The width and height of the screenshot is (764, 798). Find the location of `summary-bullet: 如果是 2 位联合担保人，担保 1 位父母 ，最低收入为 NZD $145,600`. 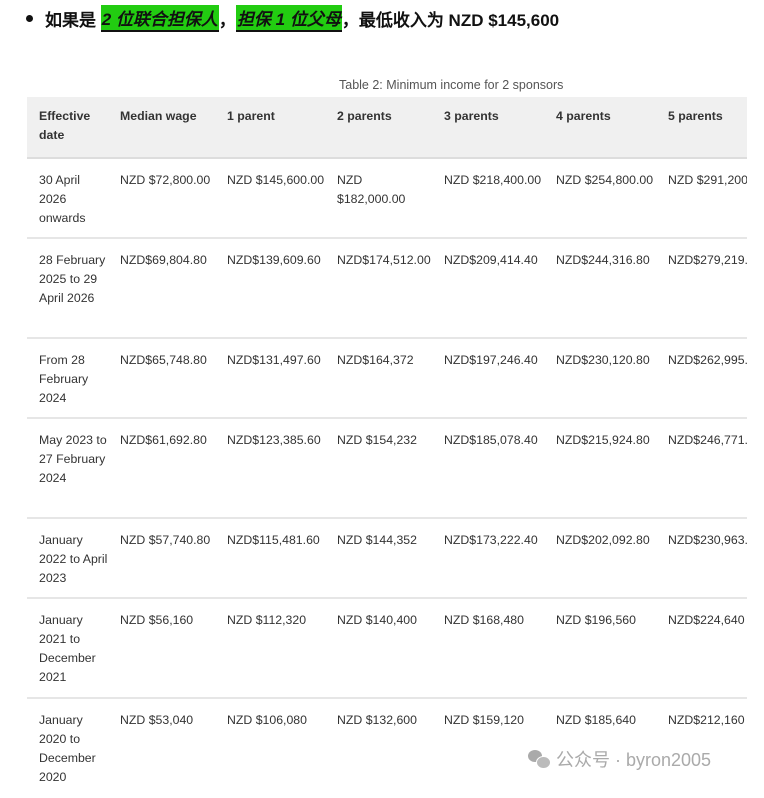

summary-bullet: 如果是 2 位联合担保人，担保 1 位父母 ，最低收入为 NZD $145,600 is located at coordinates (292, 18).